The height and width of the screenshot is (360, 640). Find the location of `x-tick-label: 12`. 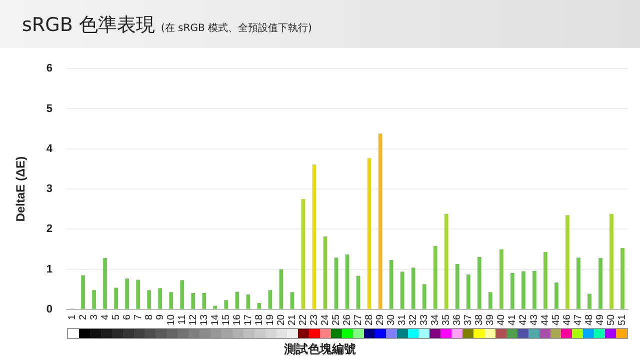

x-tick-label: 12 is located at coordinates (193, 320).